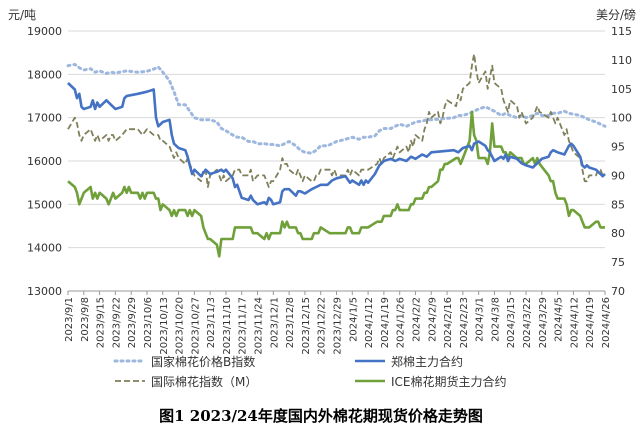  What do you see at coordinates (290, 322) in the screenshot?
I see `x-tick-label: 2023/12/8` at bounding box center [290, 322].